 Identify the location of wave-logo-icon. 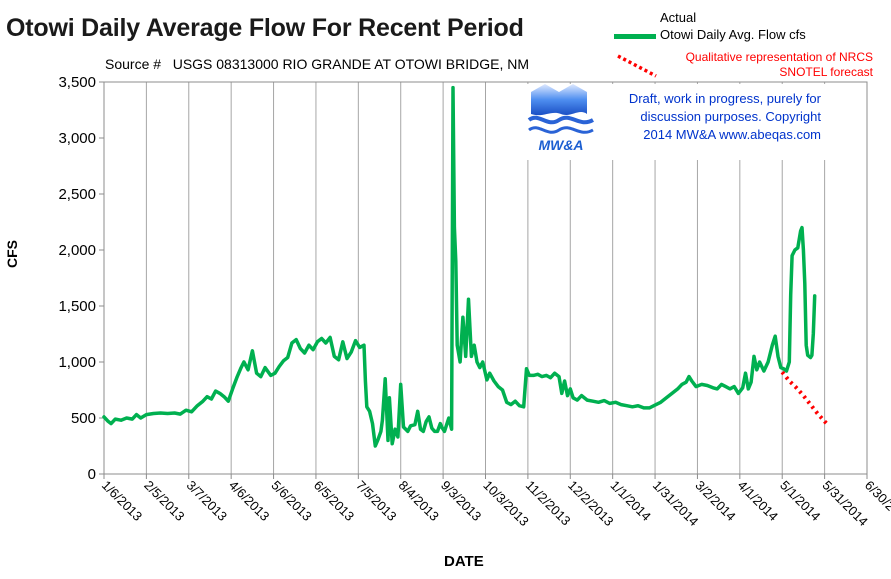
(560, 109).